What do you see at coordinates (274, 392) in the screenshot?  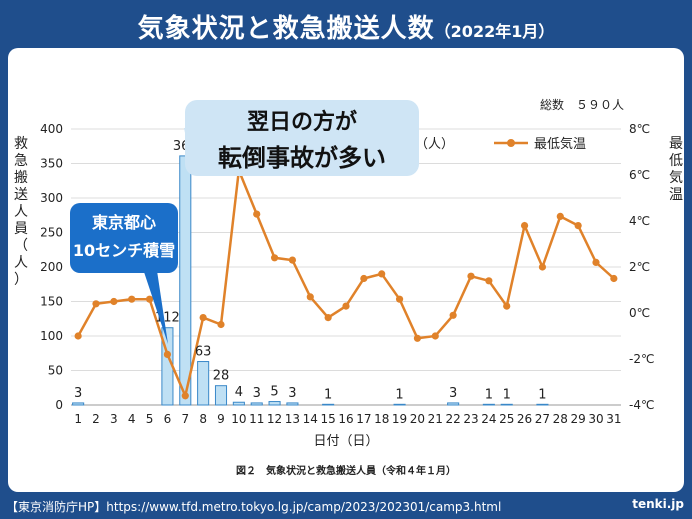 I see `bar-data-label: 5` at bounding box center [274, 392].